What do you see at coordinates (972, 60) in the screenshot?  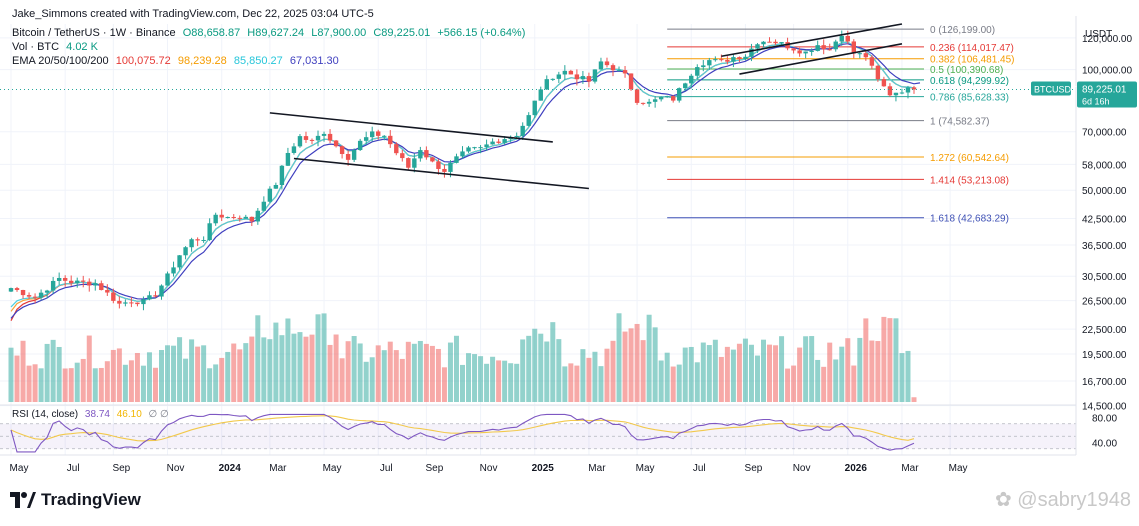 I see `fib-level-label: 0.382 (106,481.45)` at bounding box center [972, 60].